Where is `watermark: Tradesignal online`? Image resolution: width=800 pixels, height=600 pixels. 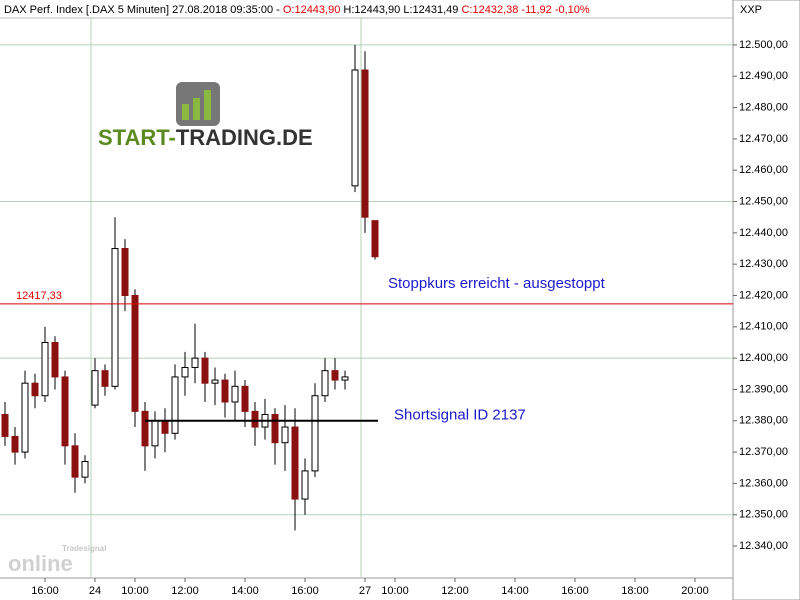 watermark: Tradesignal online is located at coordinates (57, 560).